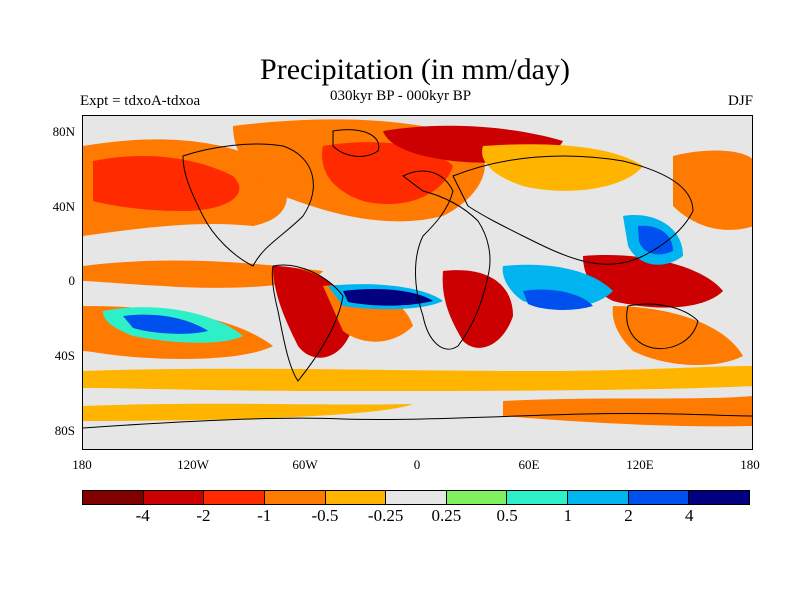 The width and height of the screenshot is (800, 600). Describe the element at coordinates (63, 131) in the screenshot. I see `lat-label-80n: 80N` at that location.